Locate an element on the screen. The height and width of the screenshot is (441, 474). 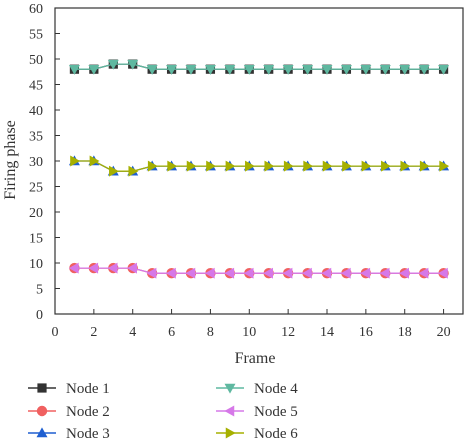
legend-item: Node 2 is located at coordinates (69, 412).